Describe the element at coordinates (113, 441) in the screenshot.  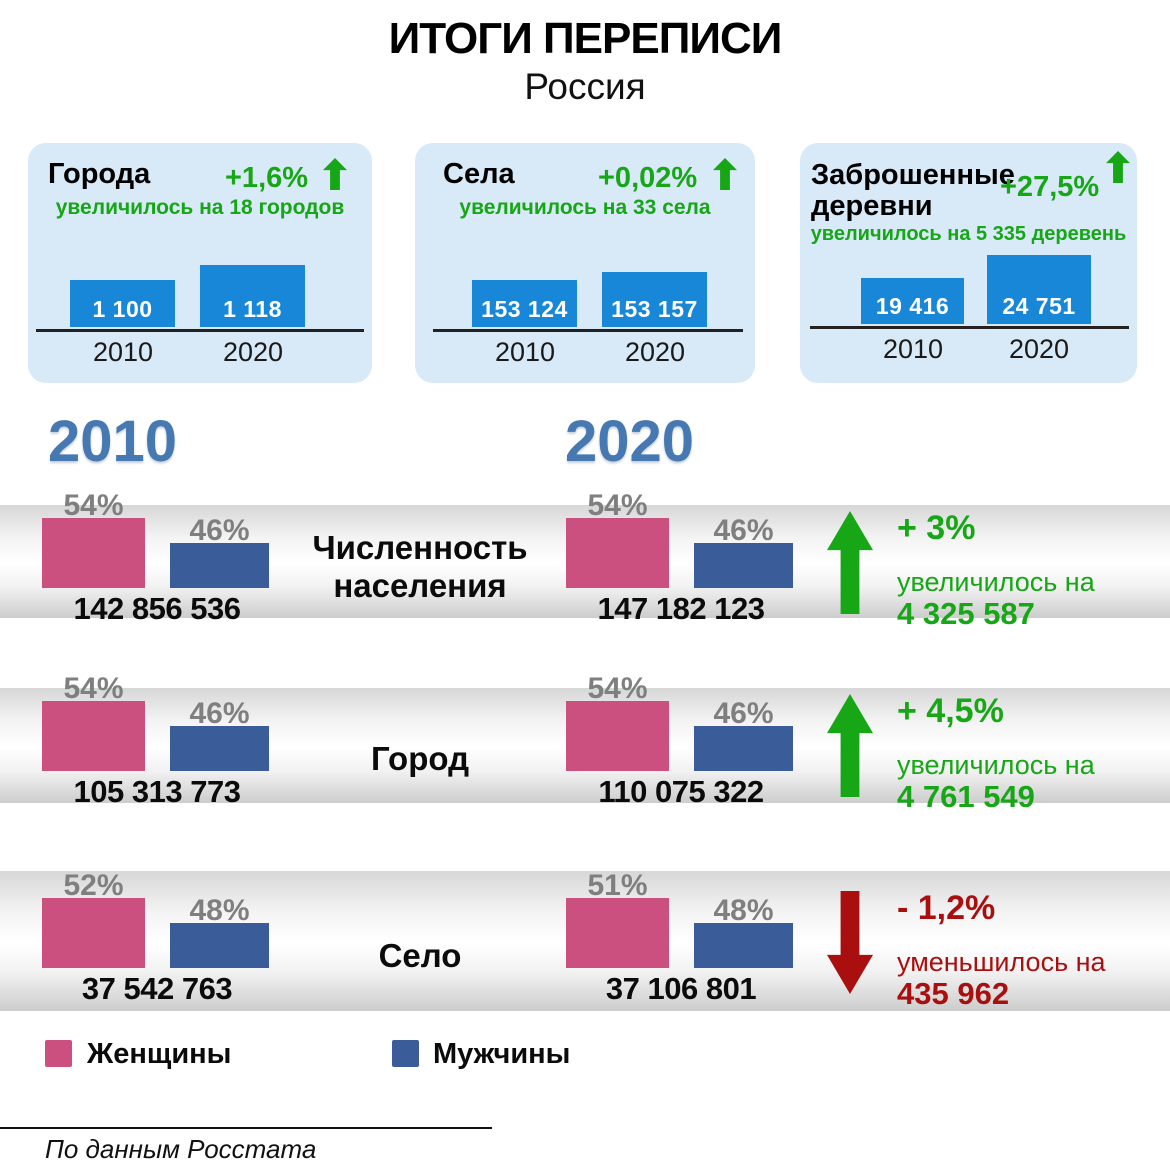
I see `year-header-2010: 2010` at that location.